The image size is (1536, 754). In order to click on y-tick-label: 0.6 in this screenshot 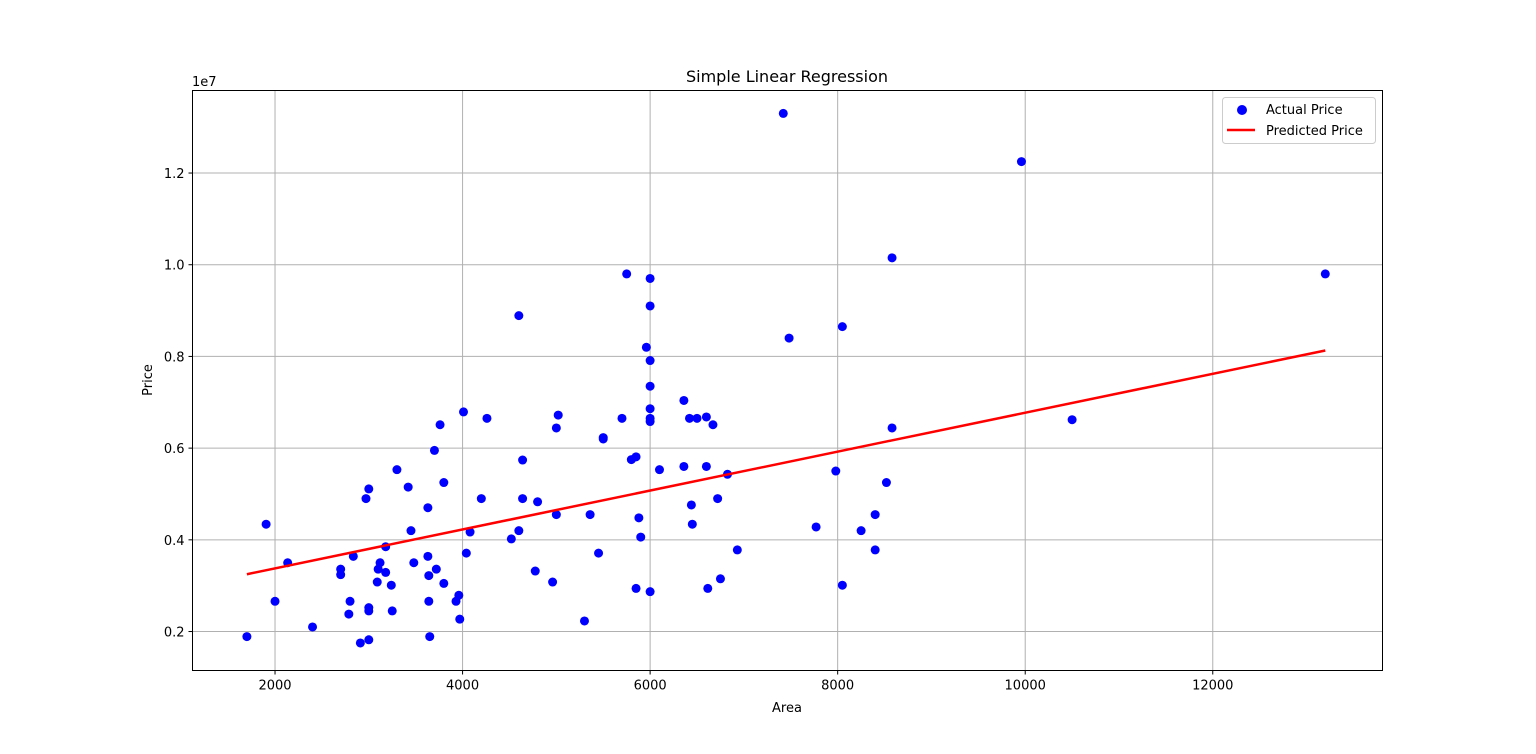, I will do `click(174, 449)`.